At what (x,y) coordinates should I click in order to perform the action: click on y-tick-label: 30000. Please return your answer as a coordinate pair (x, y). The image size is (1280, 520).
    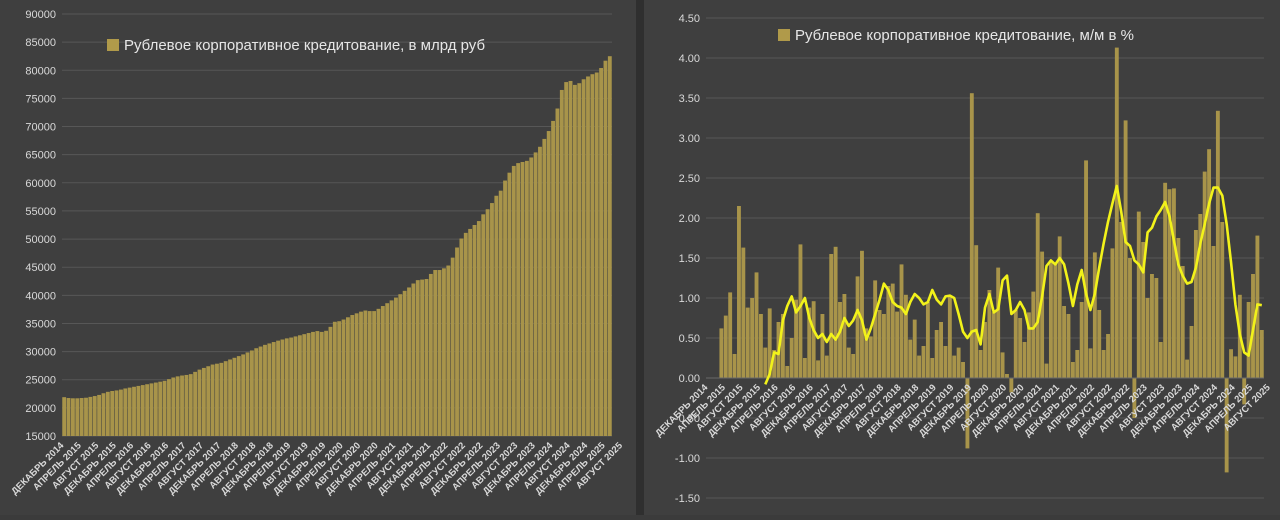
    Looking at the image, I should click on (40, 353).